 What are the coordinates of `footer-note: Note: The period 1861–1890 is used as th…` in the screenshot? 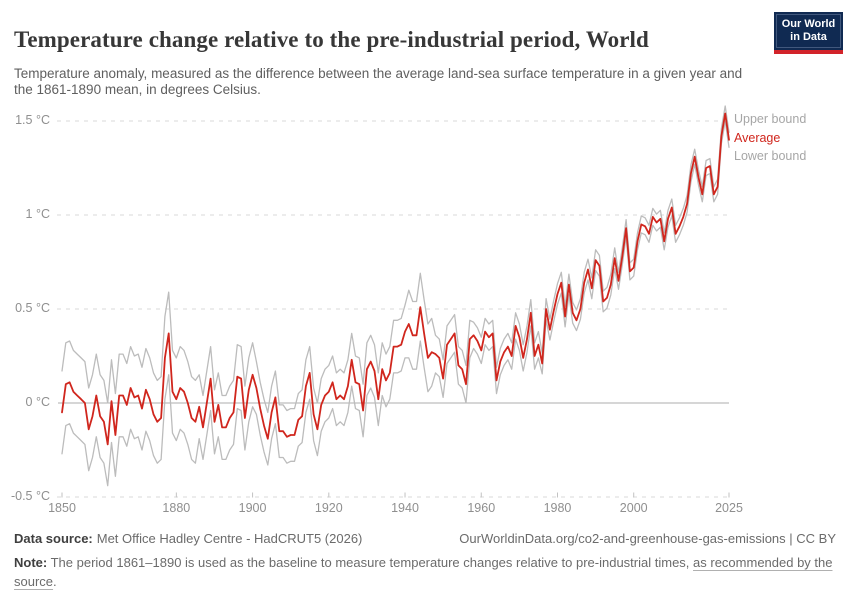 It's located at (425, 572).